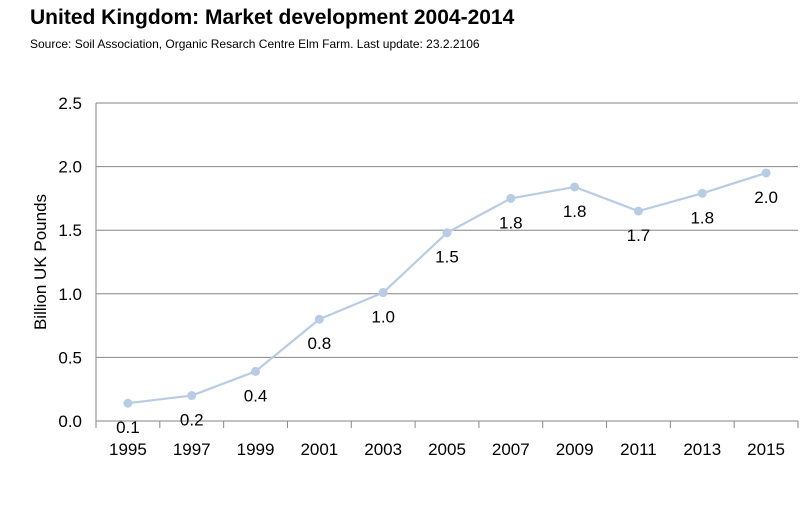  Describe the element at coordinates (70, 167) in the screenshot. I see `y-tick-label: 2.0` at that location.